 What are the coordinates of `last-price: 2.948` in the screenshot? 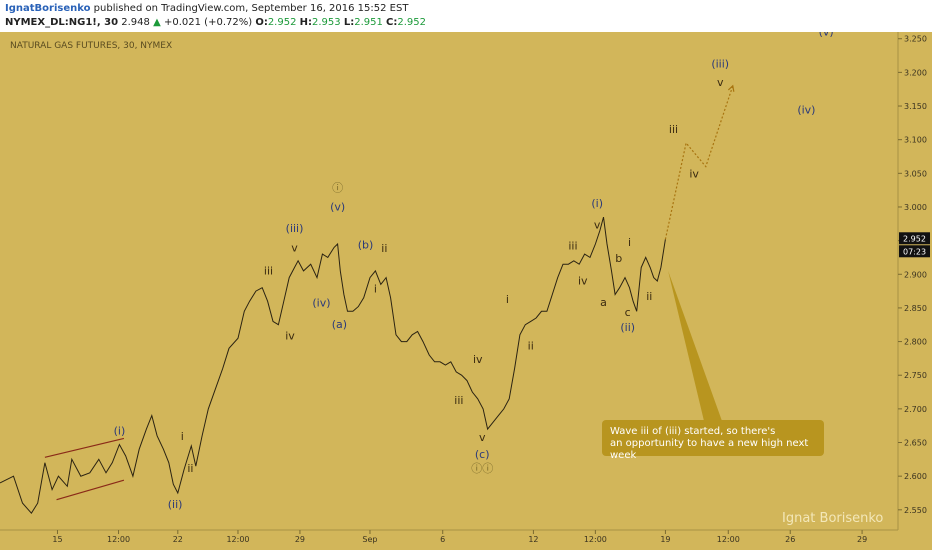 It's located at (135, 22).